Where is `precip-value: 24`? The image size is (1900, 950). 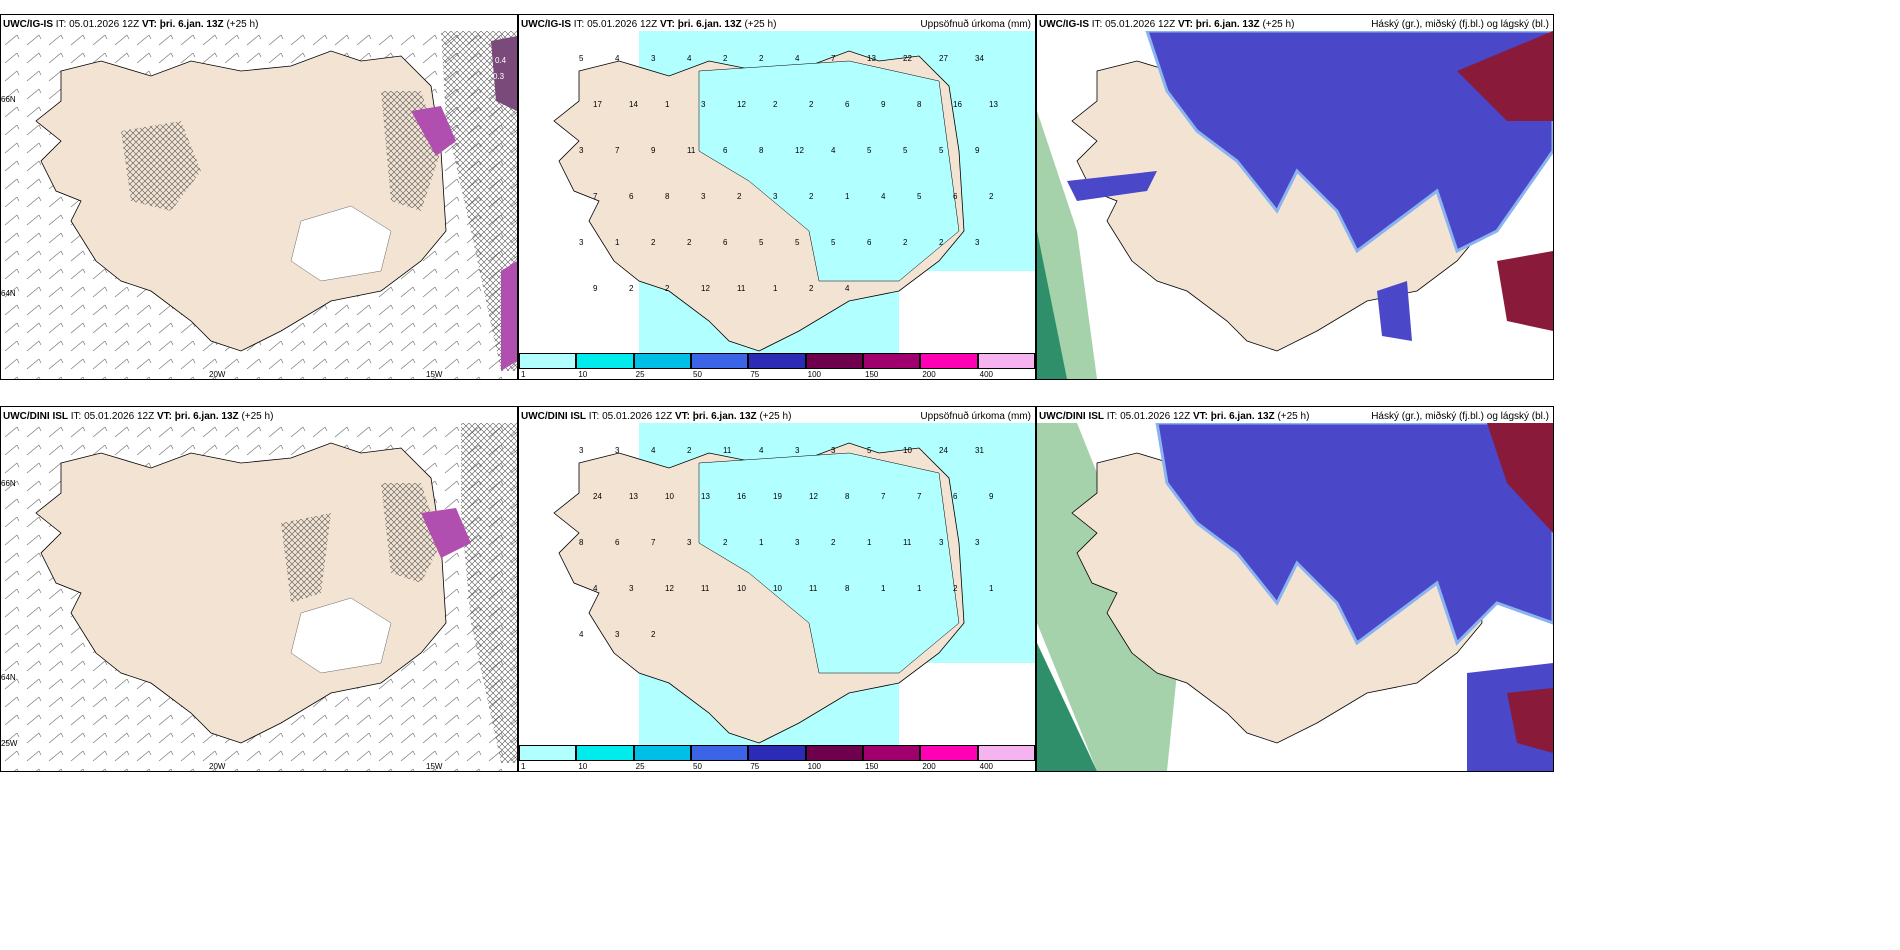 precip-value: 24 is located at coordinates (597, 496).